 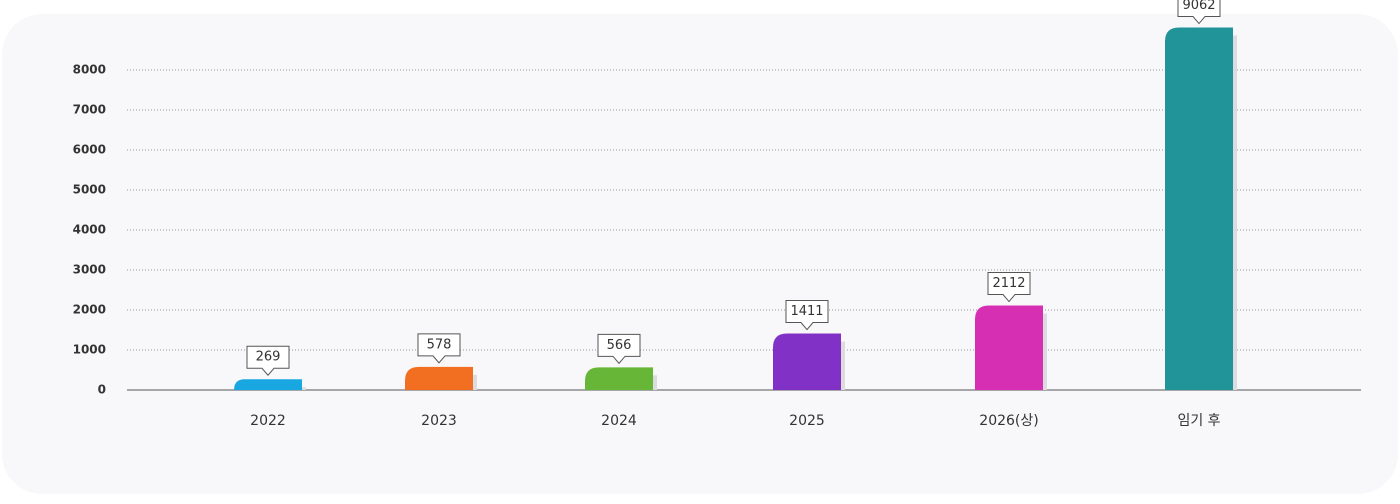 I want to click on y-tick-label: 5000, so click(x=89, y=190).